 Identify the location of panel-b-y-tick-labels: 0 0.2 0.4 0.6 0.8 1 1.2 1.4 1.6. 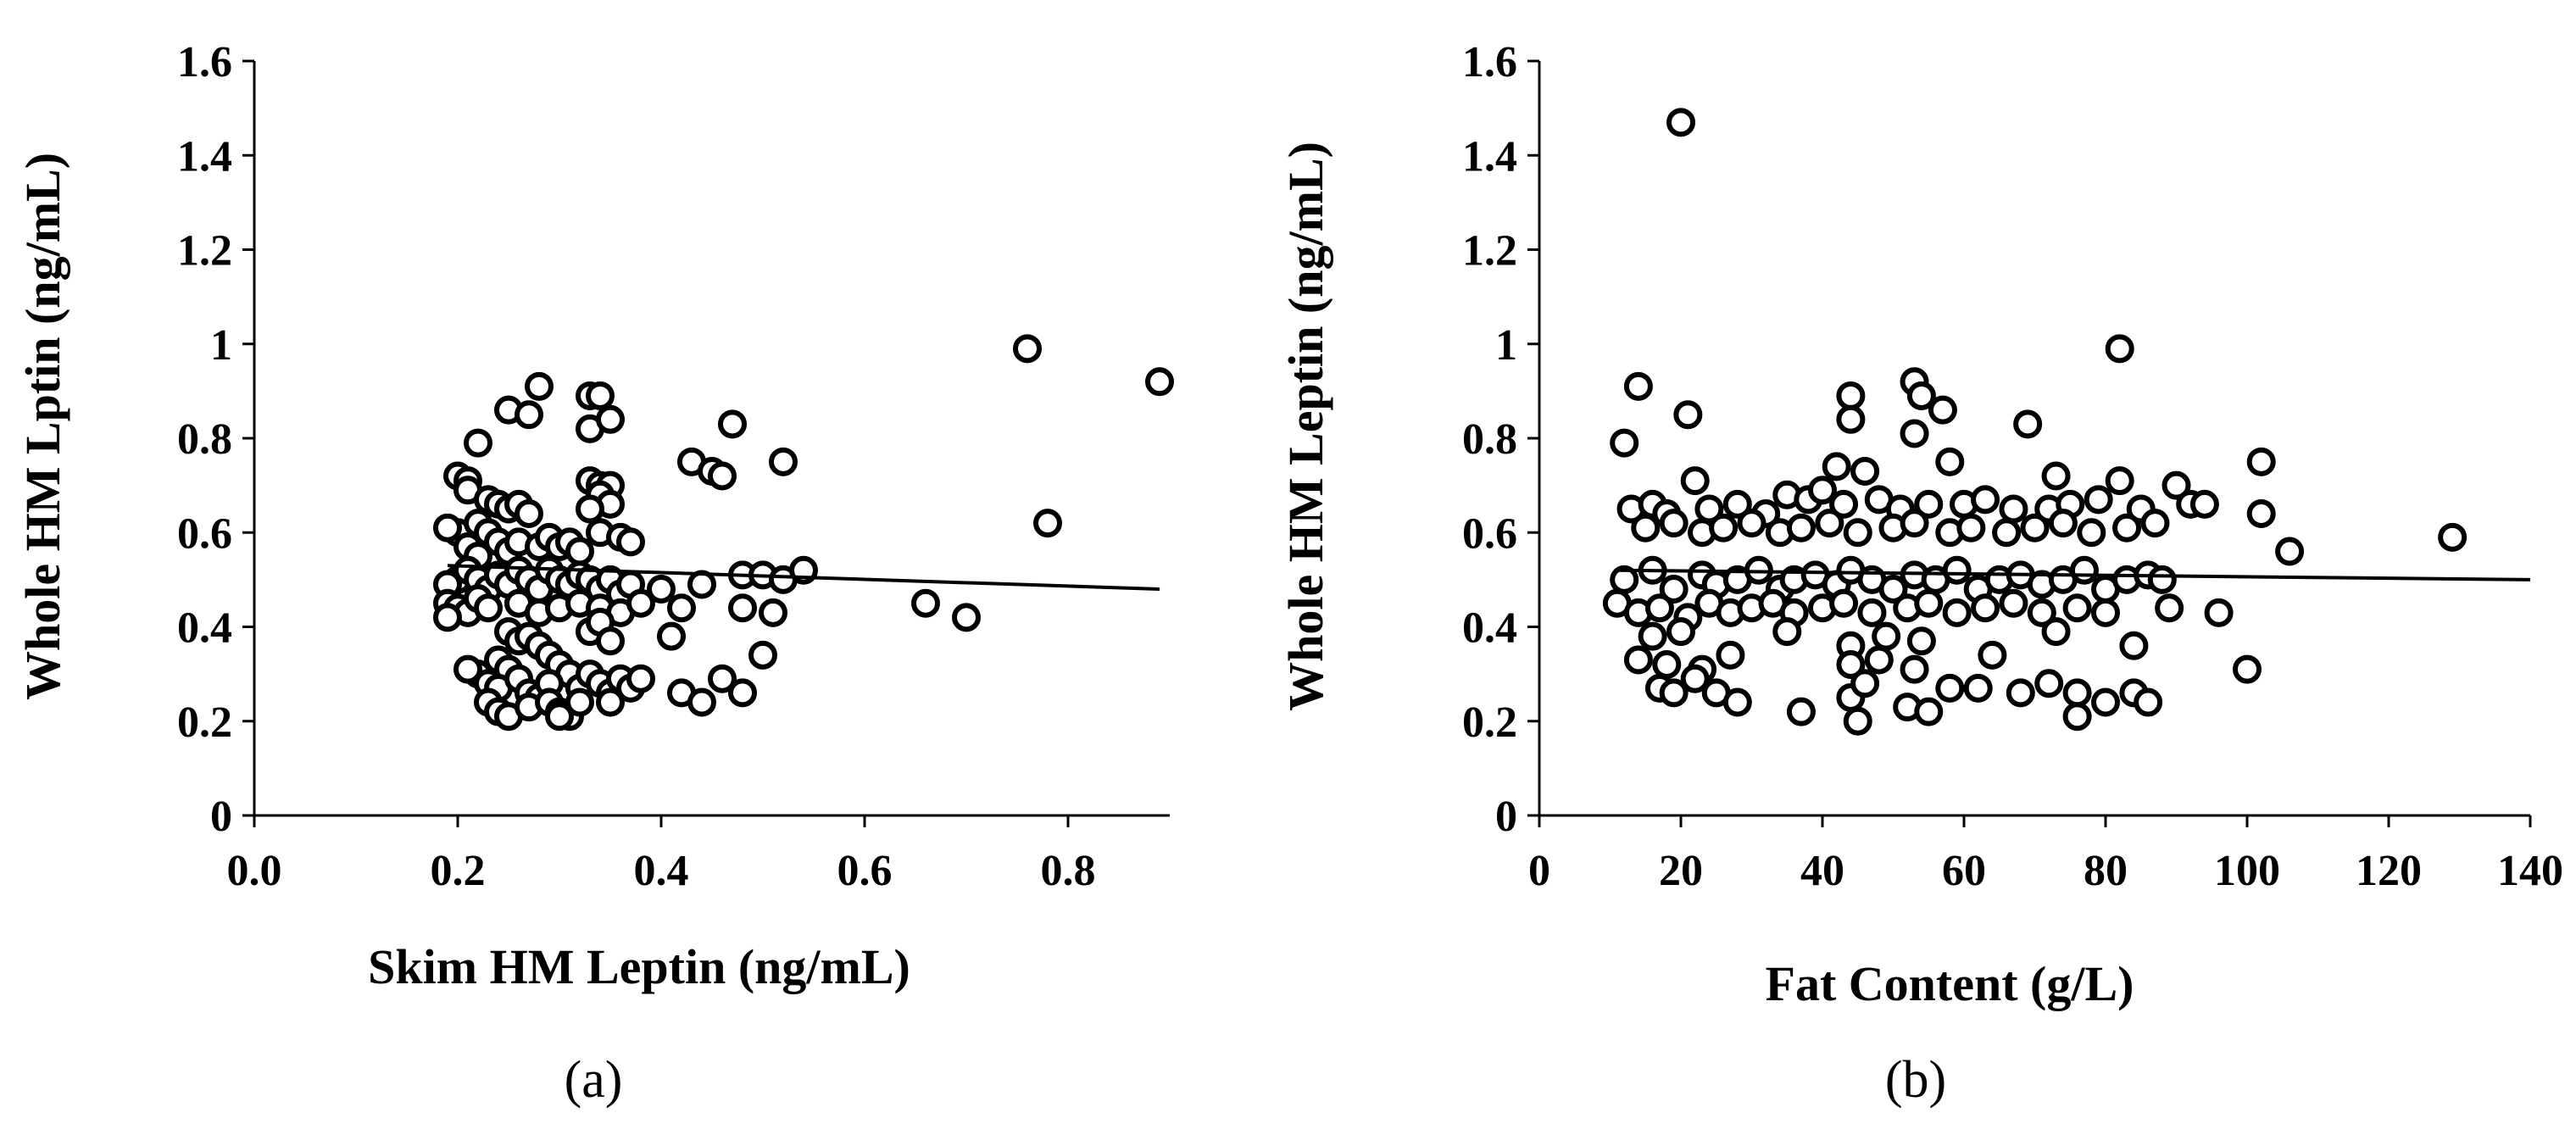
(1489, 439).